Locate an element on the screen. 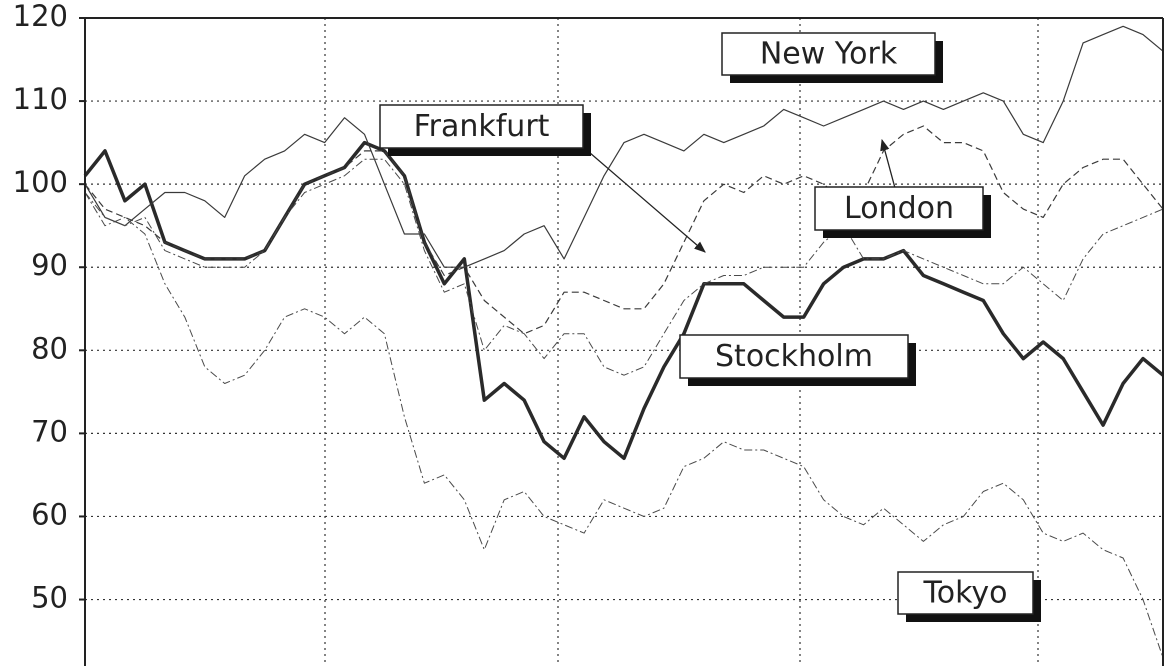 The height and width of the screenshot is (666, 1168). series-label: New York is located at coordinates (829, 54).